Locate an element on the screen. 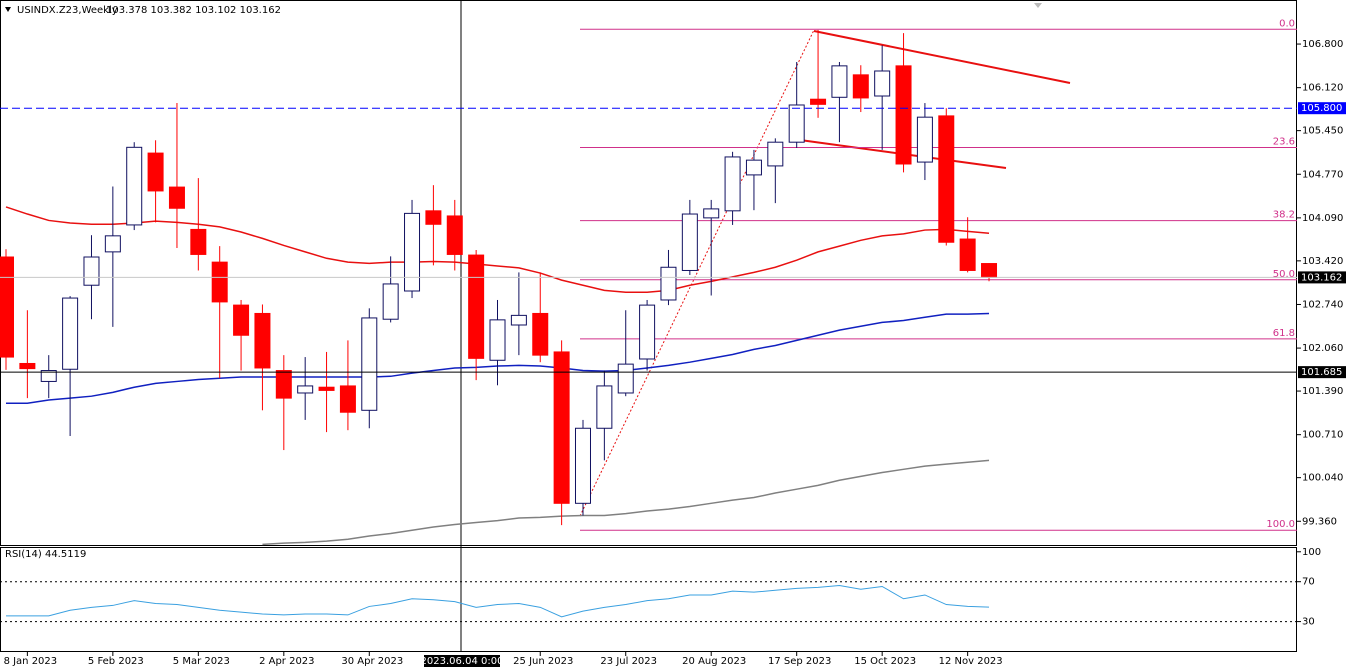  price-tag-label: 101.685 is located at coordinates (1321, 372).